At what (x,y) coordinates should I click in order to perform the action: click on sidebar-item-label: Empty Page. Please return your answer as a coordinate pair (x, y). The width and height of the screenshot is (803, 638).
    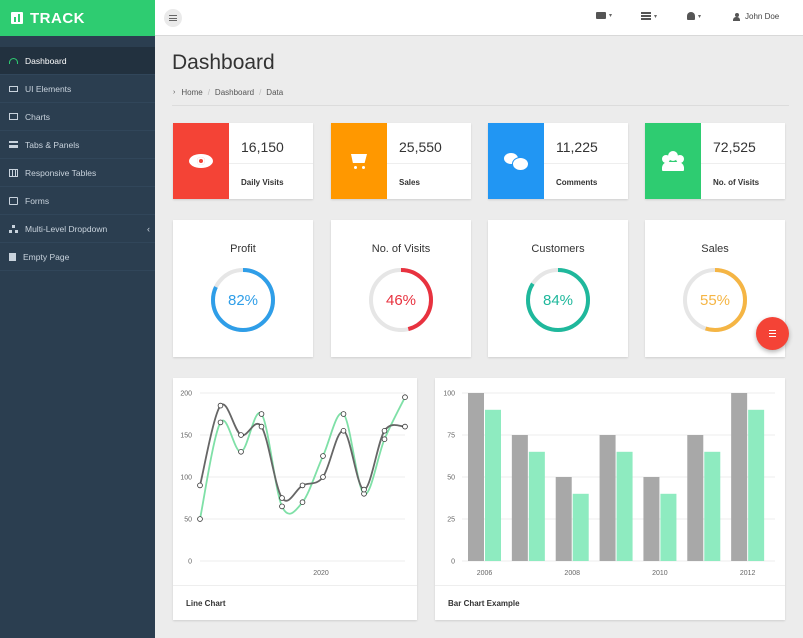
    Looking at the image, I should click on (46, 256).